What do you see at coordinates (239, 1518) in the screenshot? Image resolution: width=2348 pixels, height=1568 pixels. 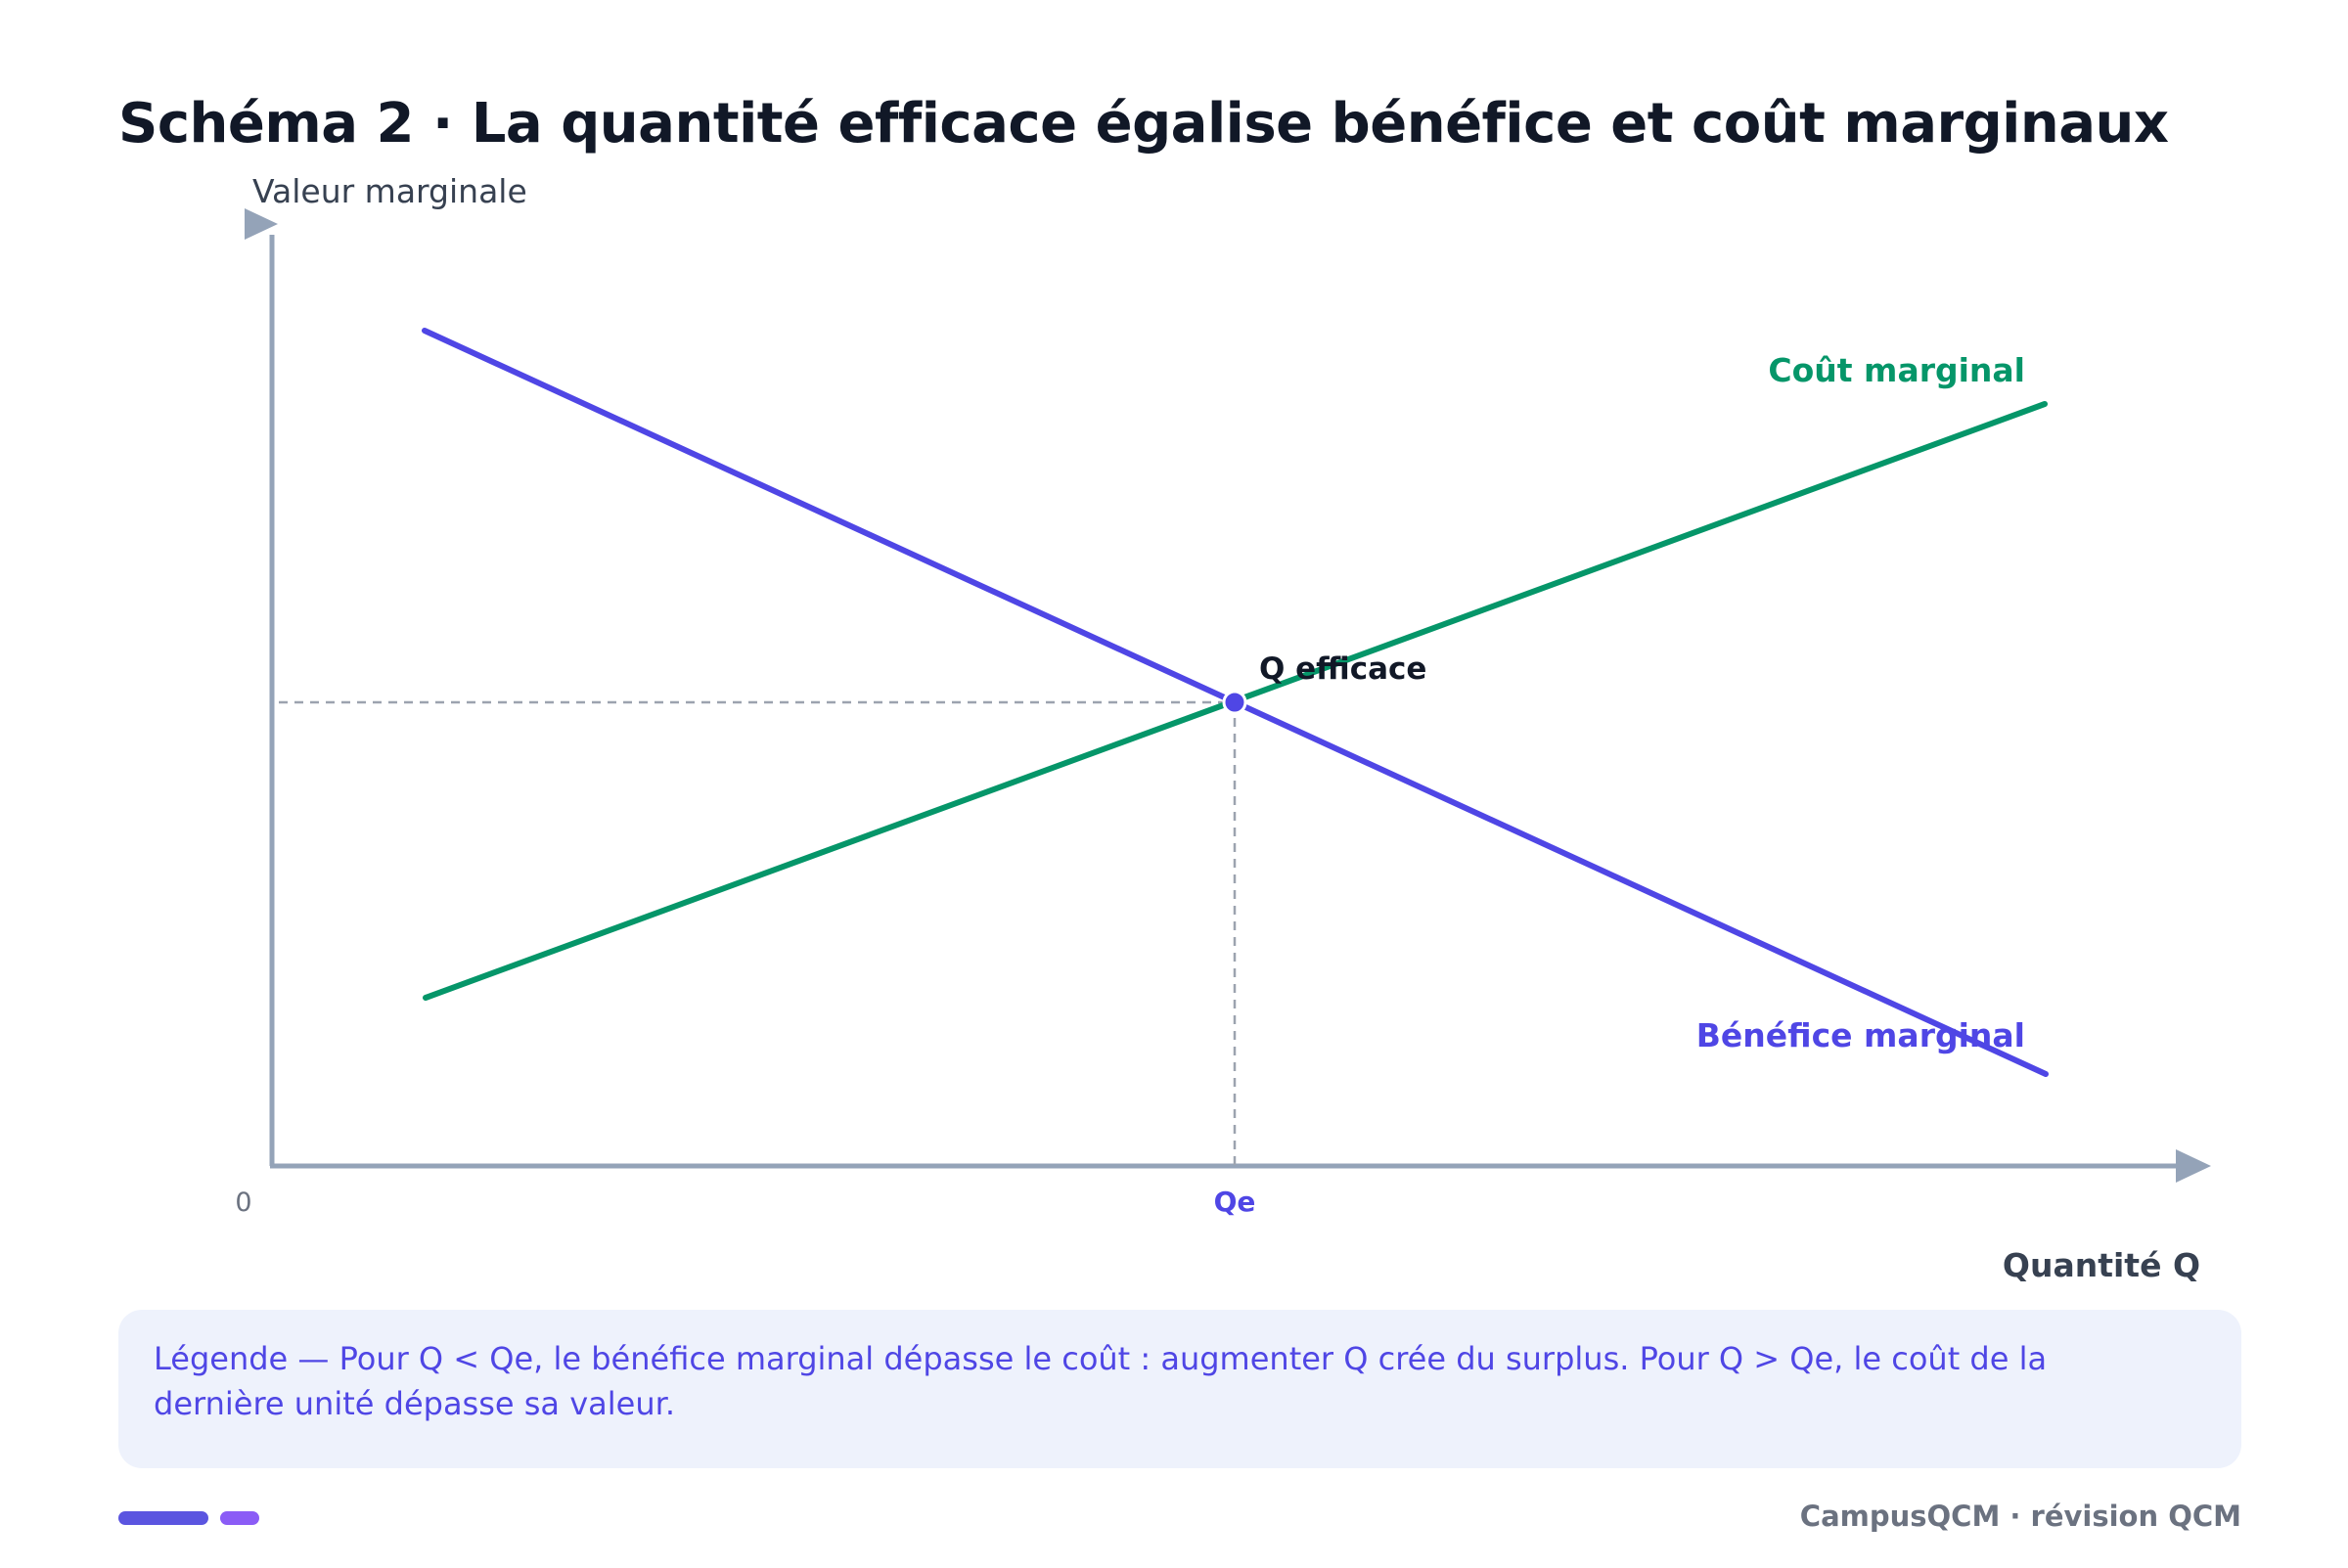 I see `accent-pill-secondary` at bounding box center [239, 1518].